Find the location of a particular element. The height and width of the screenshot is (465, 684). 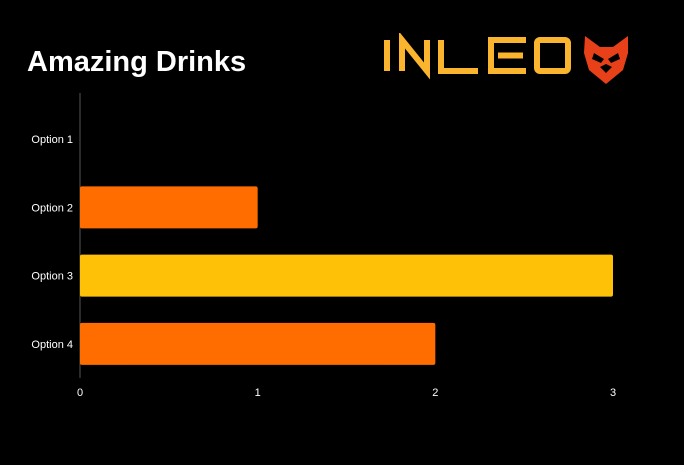

lion-head-icon is located at coordinates (606, 60).